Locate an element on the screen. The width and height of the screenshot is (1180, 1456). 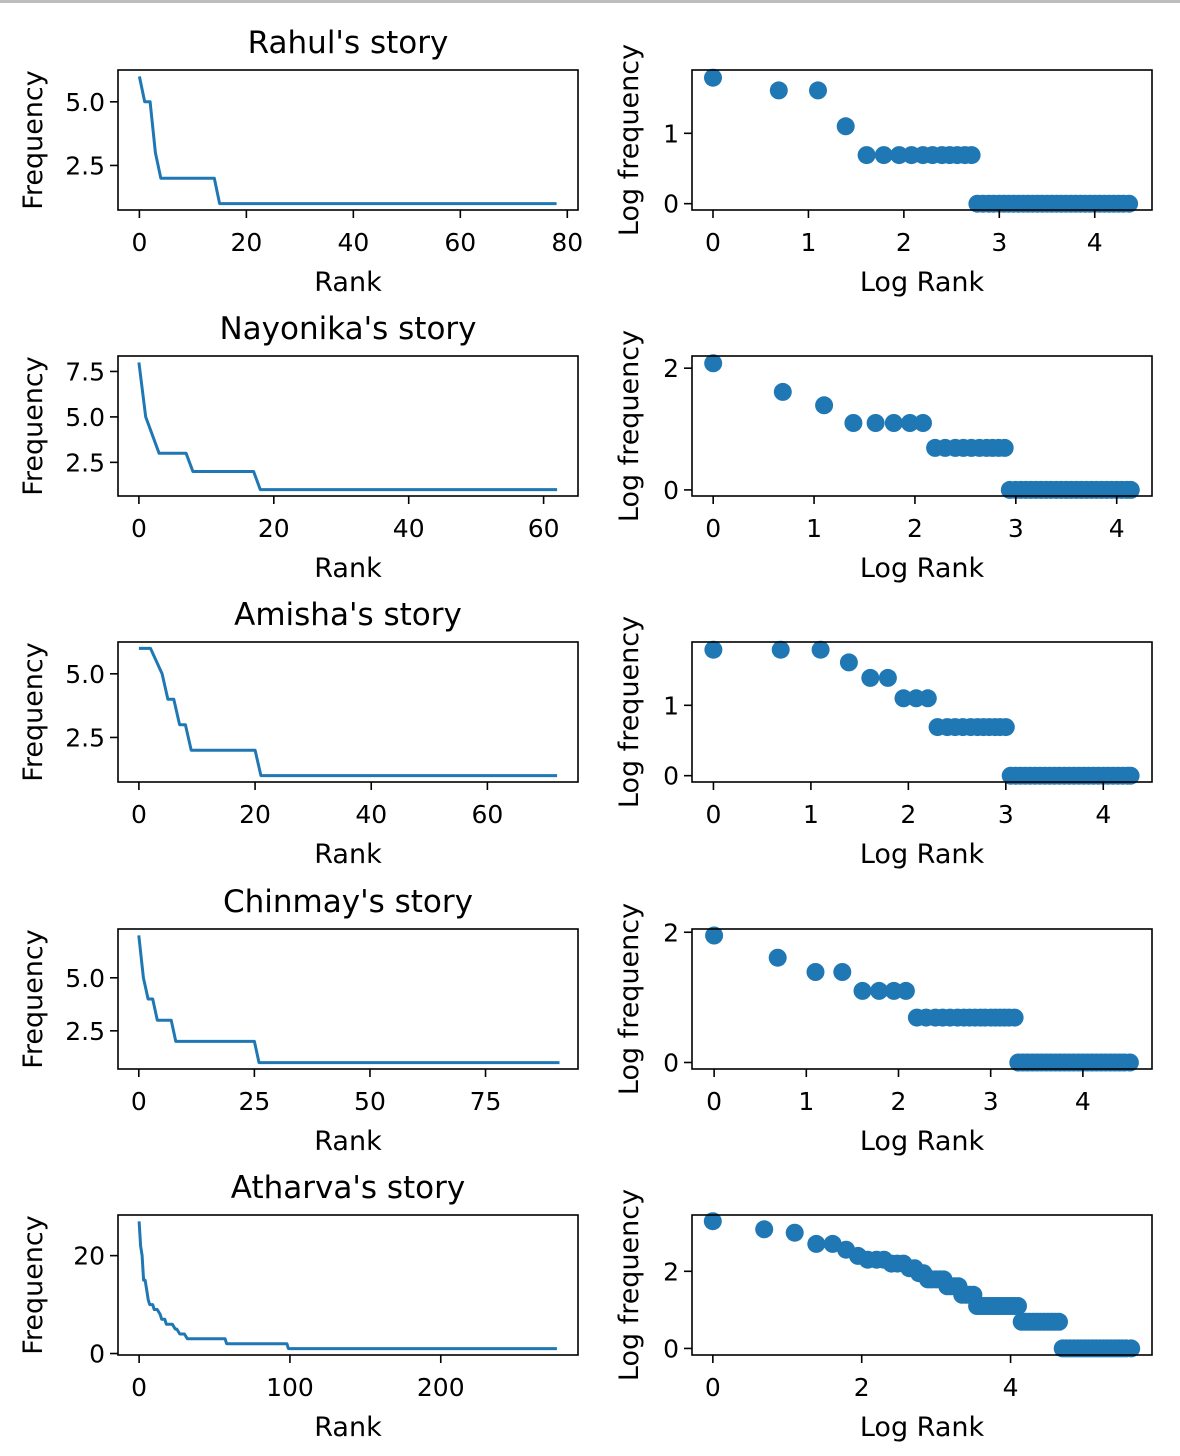
chart-panel-9: 0 100 200 0 20 Rank Frequency Atharva's story is located at coordinates (298, 1306).